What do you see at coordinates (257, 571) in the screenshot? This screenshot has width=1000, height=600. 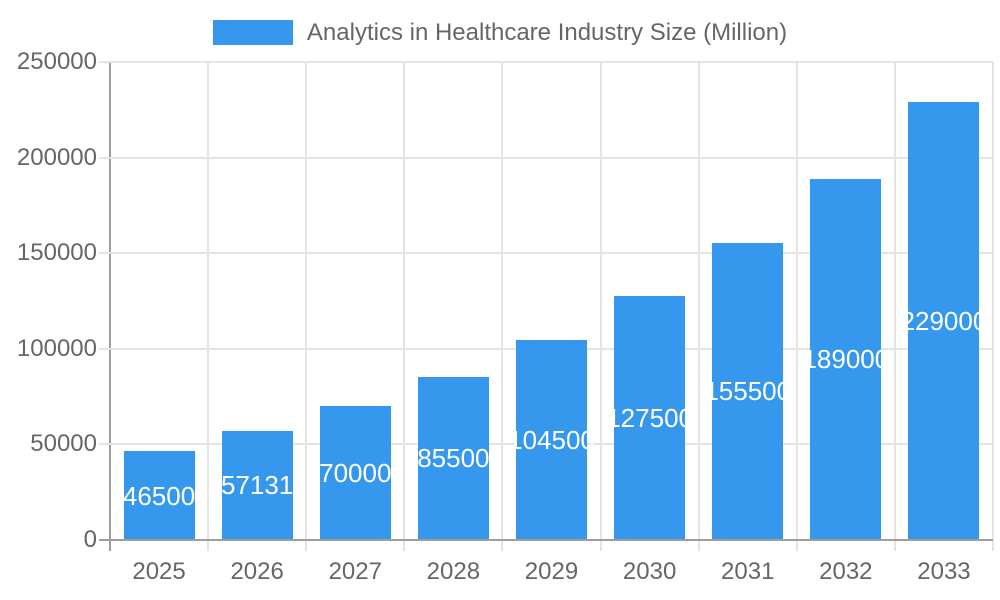 I see `x-tick-label: 2026` at bounding box center [257, 571].